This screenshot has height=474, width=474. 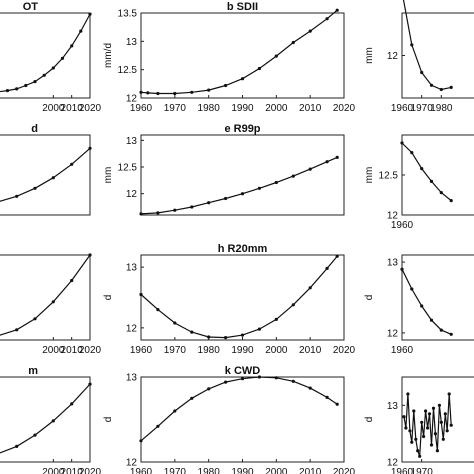 I want to click on x-tick-label-b: 2020, so click(x=344, y=108).